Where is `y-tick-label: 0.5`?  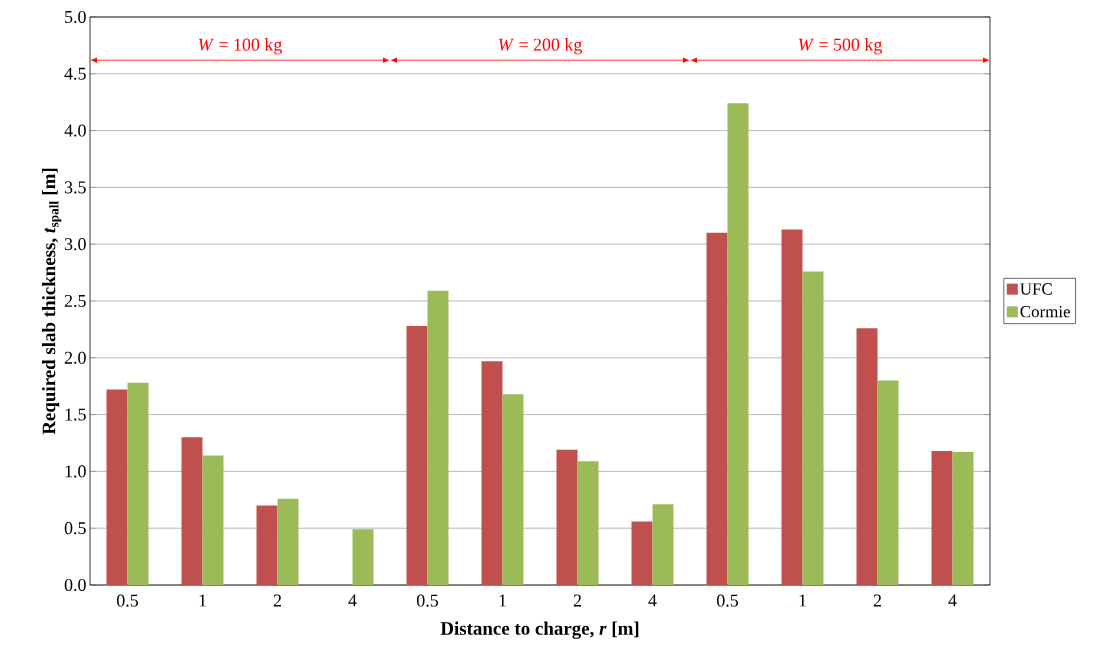 y-tick-label: 0.5 is located at coordinates (75, 528).